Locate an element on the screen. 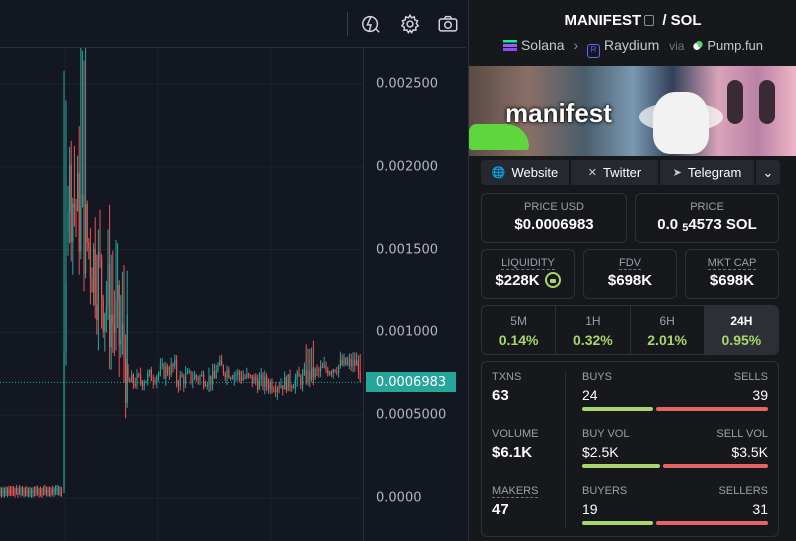 This screenshot has width=796, height=541. tab-label: 6H is located at coordinates (667, 321).